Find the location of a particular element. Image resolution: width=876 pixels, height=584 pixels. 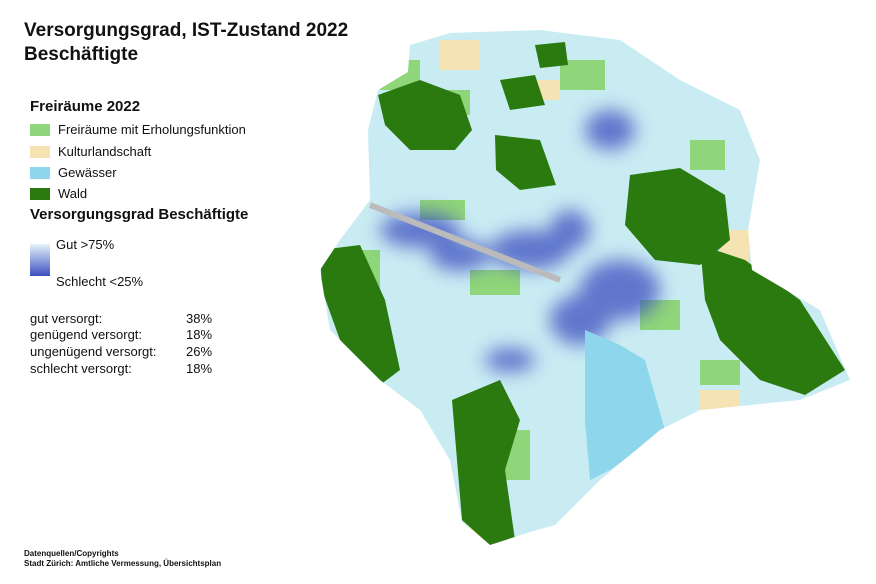

gradient-title: Versorgungsgrad Beschäftigte is located at coordinates (139, 214).